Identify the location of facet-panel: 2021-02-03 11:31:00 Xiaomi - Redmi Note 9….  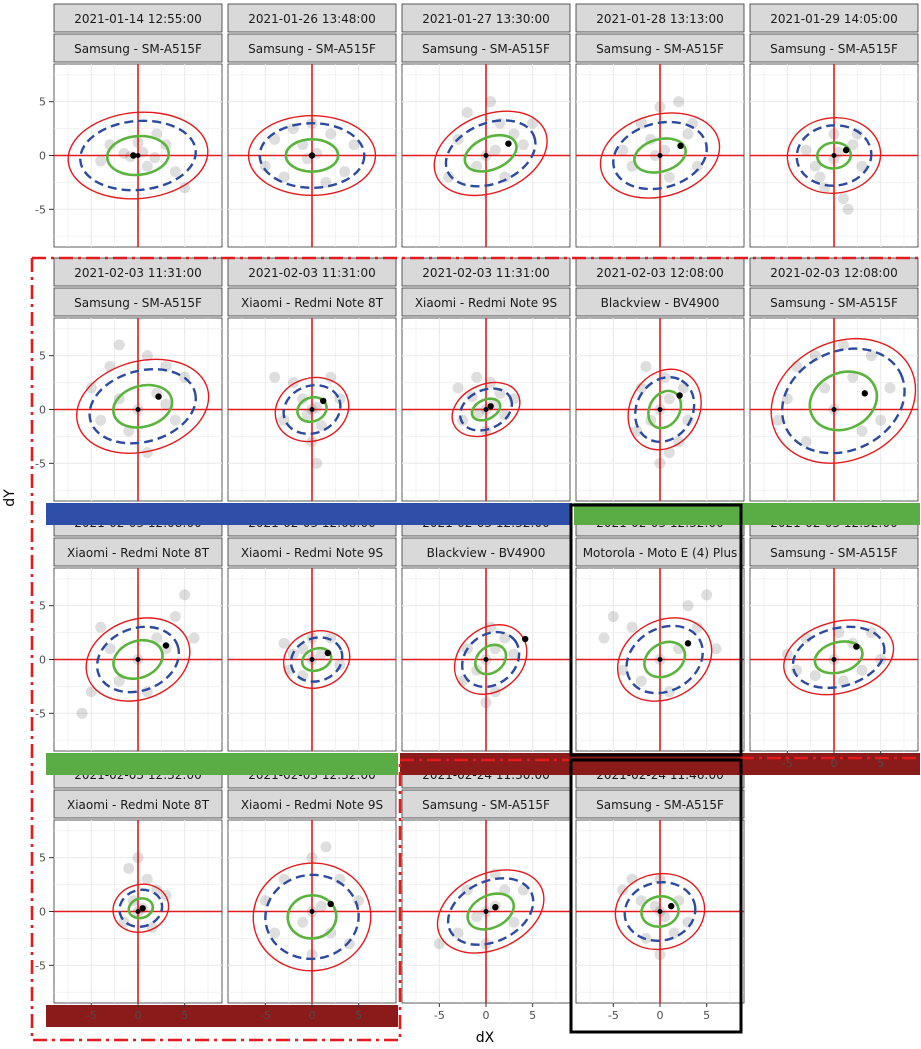
(486, 379).